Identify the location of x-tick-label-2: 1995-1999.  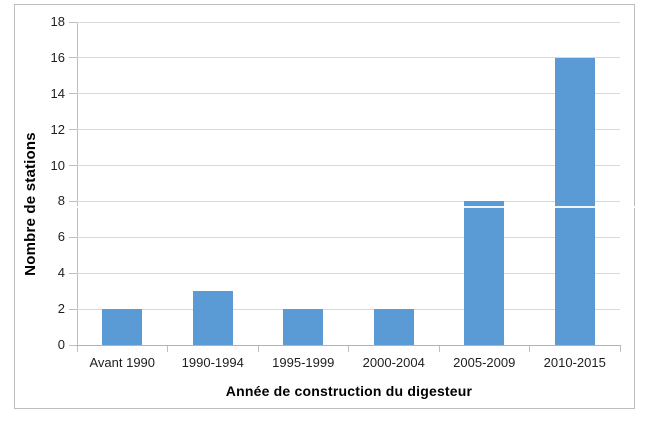
(303, 362).